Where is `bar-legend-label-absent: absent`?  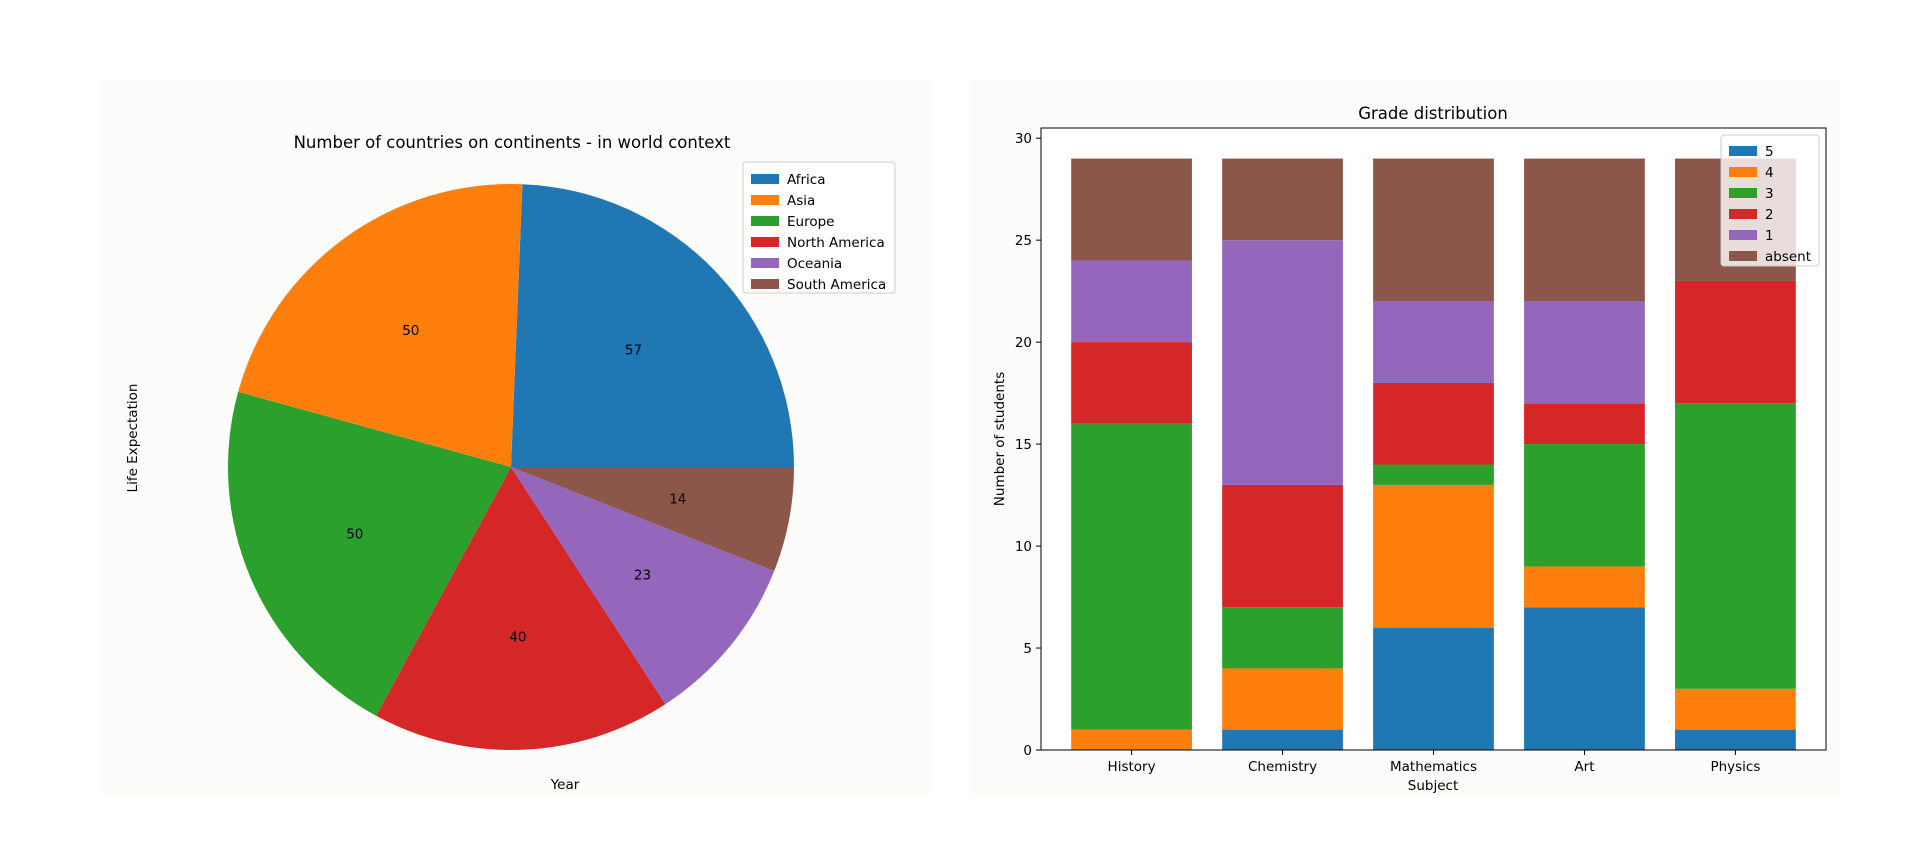
bar-legend-label-absent: absent is located at coordinates (1788, 257).